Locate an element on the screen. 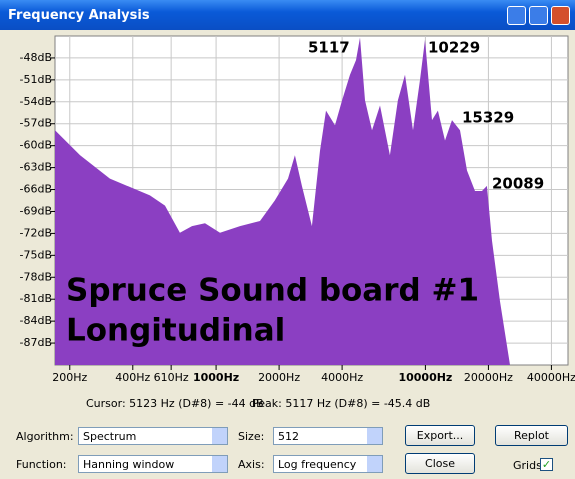 This screenshot has height=479, width=575. peak-annotation: 10229 is located at coordinates (454, 48).